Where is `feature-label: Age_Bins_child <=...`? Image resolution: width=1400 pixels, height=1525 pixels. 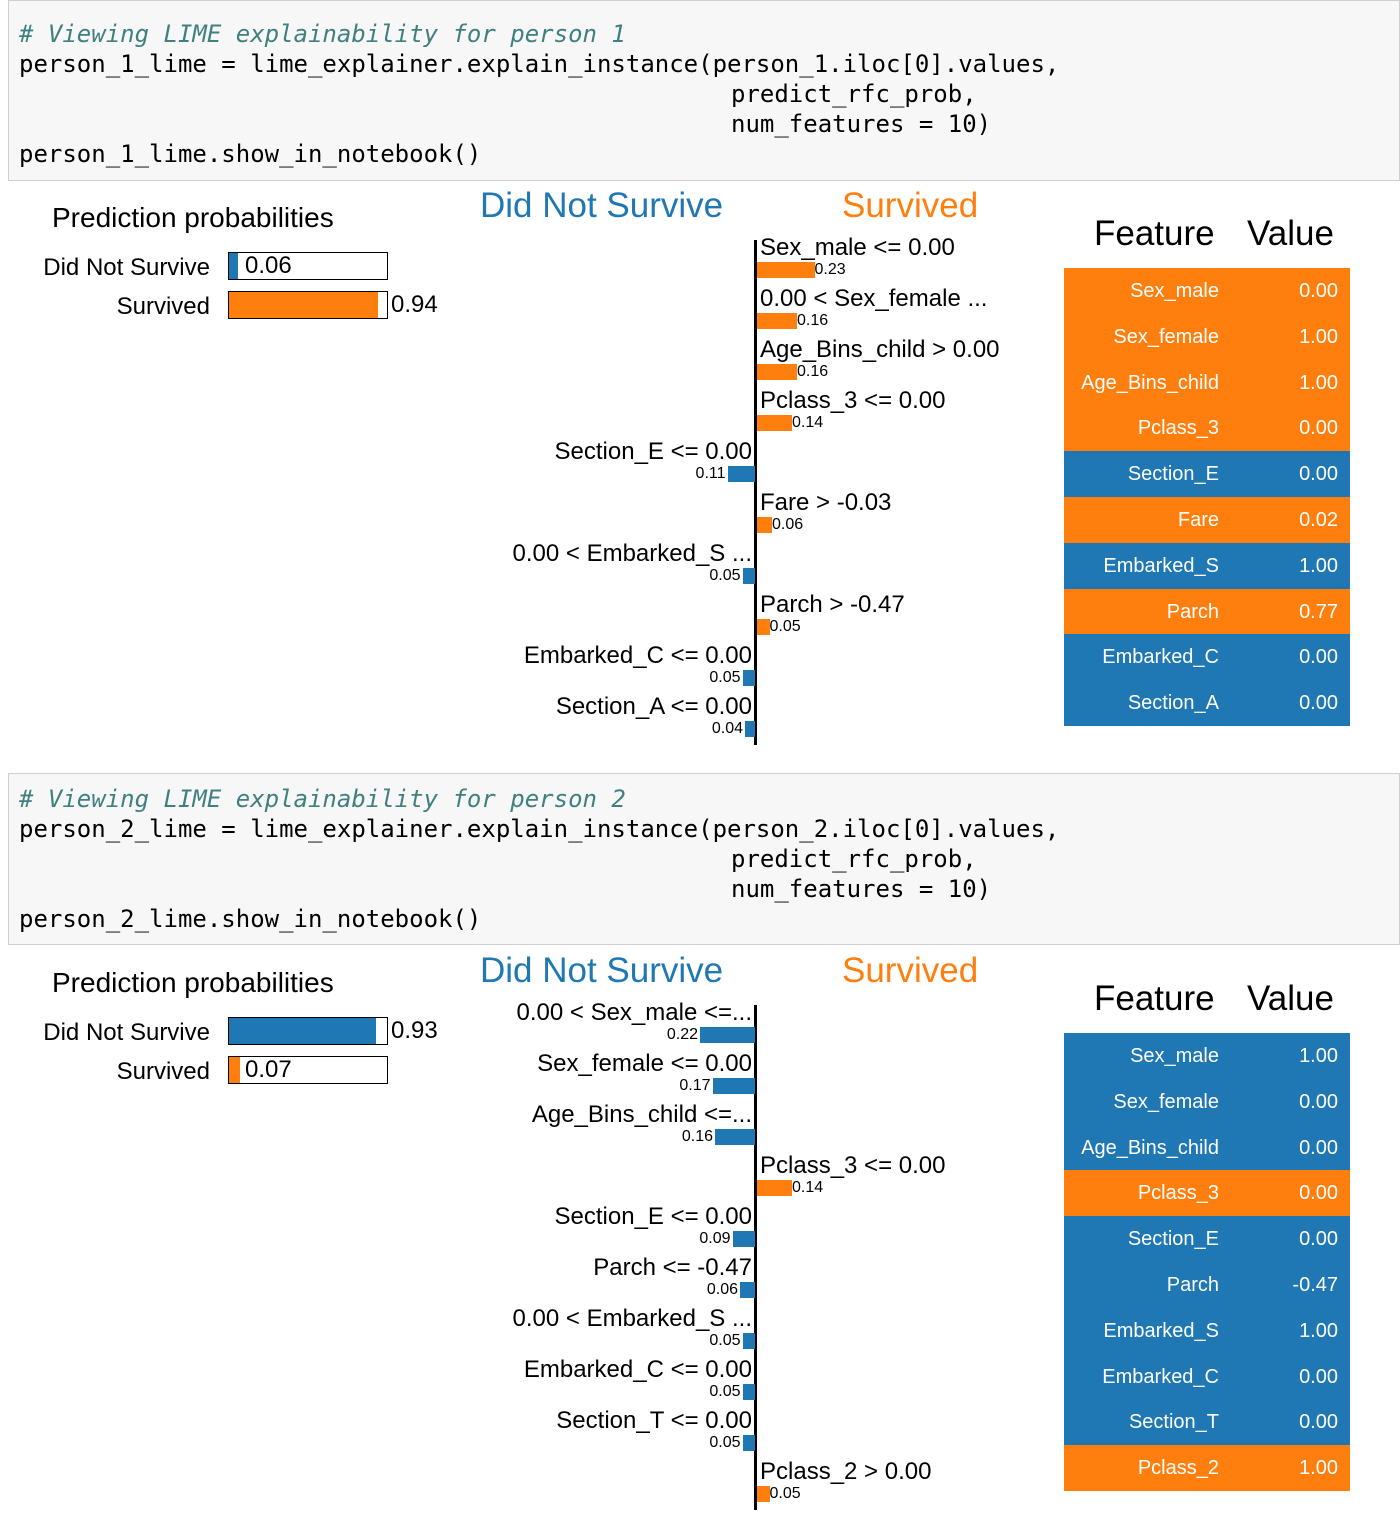
feature-label: Age_Bins_child <=... is located at coordinates (641, 1114).